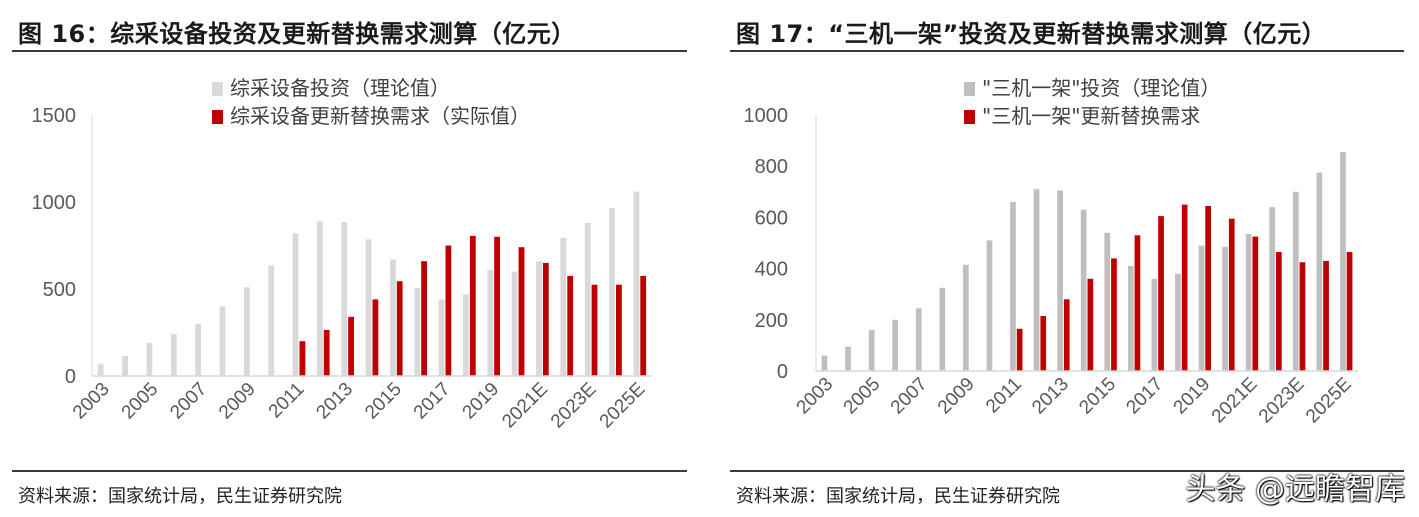 This screenshot has height=517, width=1419. Describe the element at coordinates (966, 317) in the screenshot. I see `bar-investment-2009` at that location.